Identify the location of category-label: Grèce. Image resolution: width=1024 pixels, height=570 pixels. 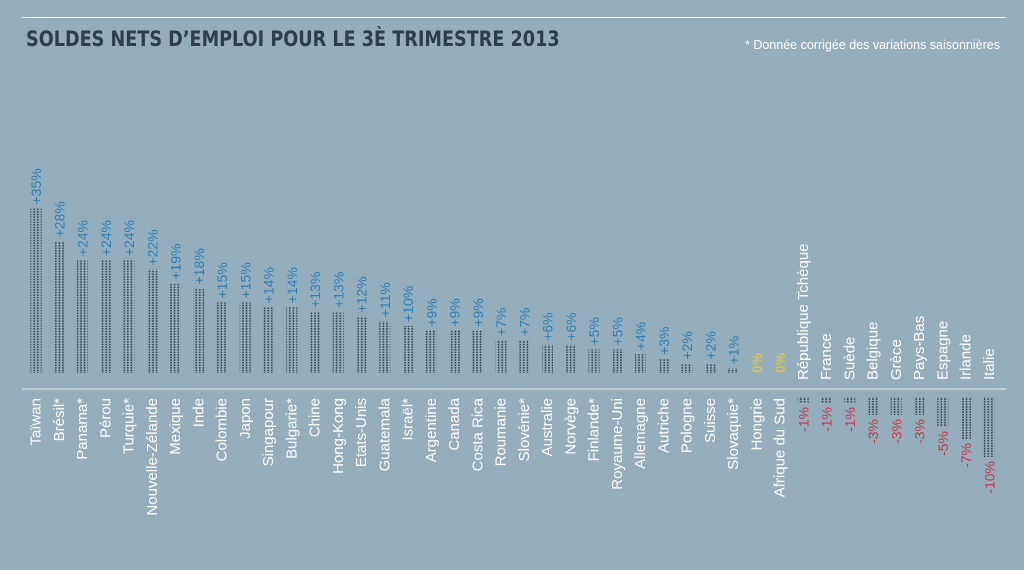
(896, 359).